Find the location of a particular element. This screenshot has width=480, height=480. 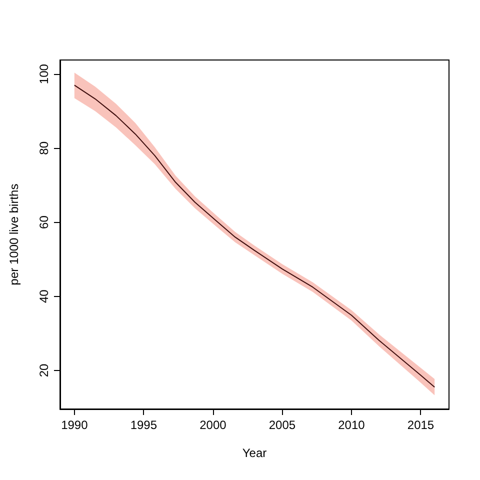

x-tick-label: 1990 is located at coordinates (74, 425).